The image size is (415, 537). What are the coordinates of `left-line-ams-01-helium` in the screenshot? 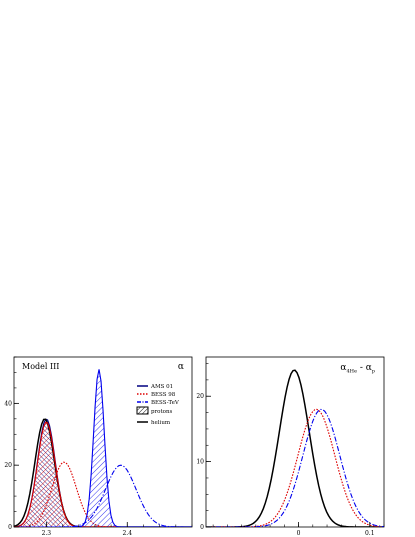 It's located at (103, 472).